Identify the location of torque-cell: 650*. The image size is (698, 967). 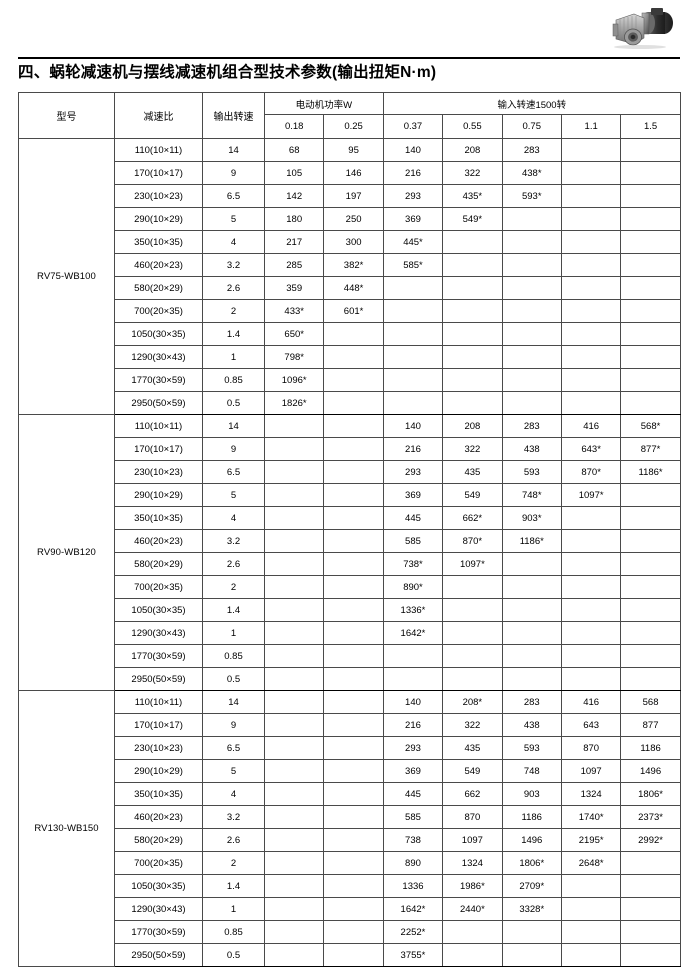
(294, 334).